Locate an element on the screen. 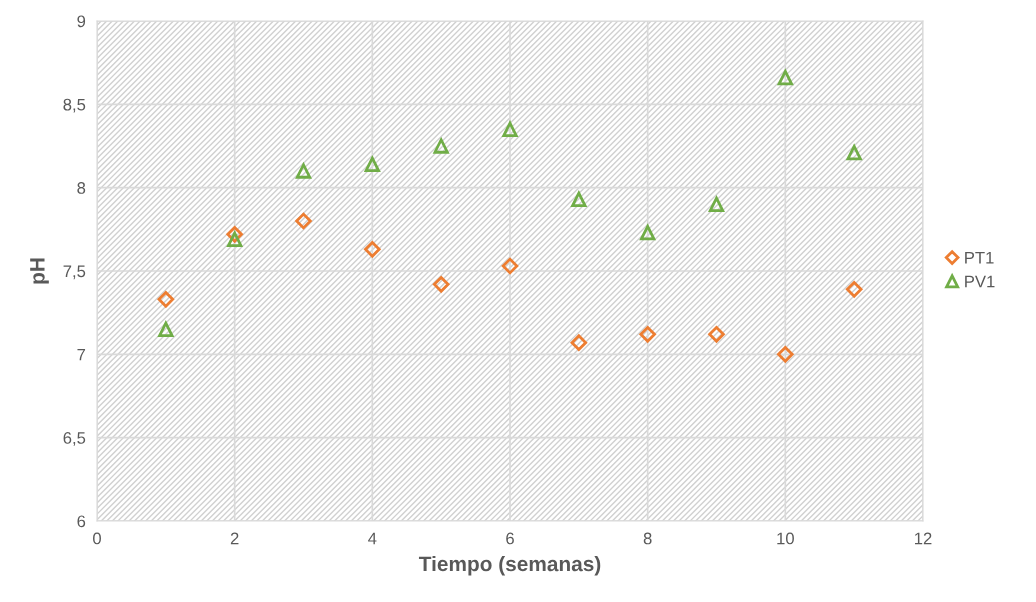 The height and width of the screenshot is (602, 1036). x-tick-label: 10 is located at coordinates (785, 538).